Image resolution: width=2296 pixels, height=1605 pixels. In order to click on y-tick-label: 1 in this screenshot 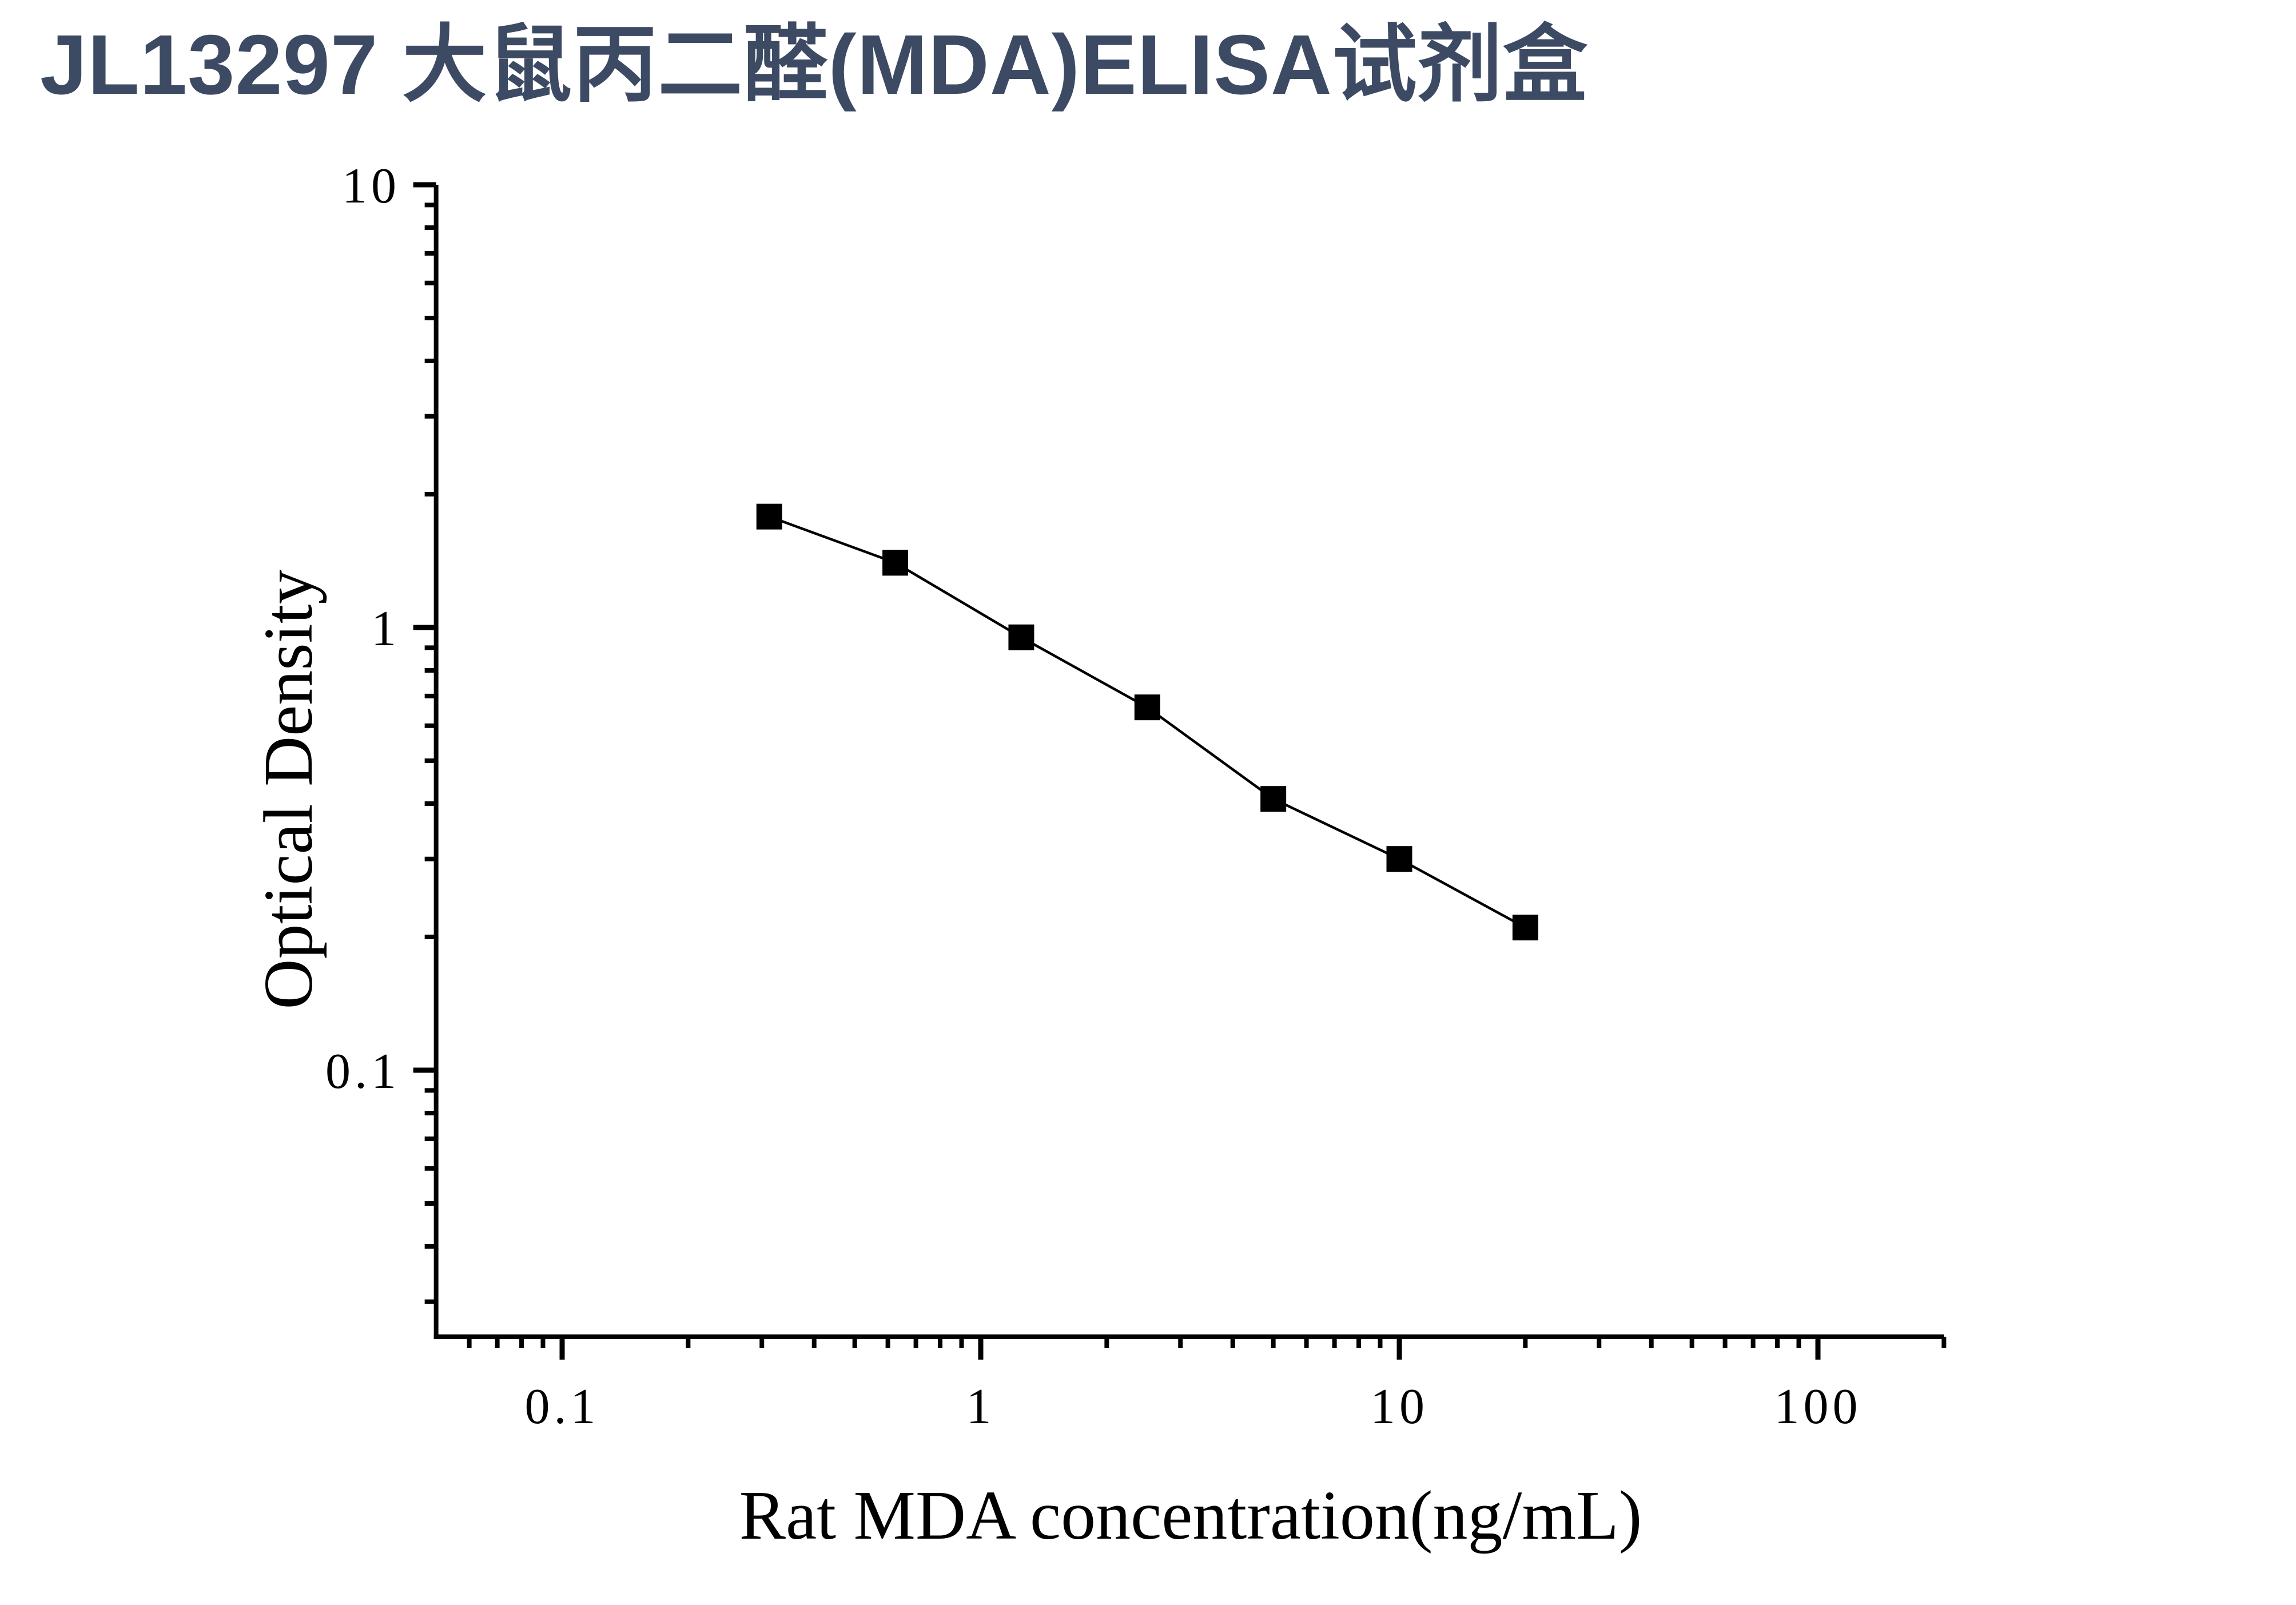, I will do `click(385, 629)`.